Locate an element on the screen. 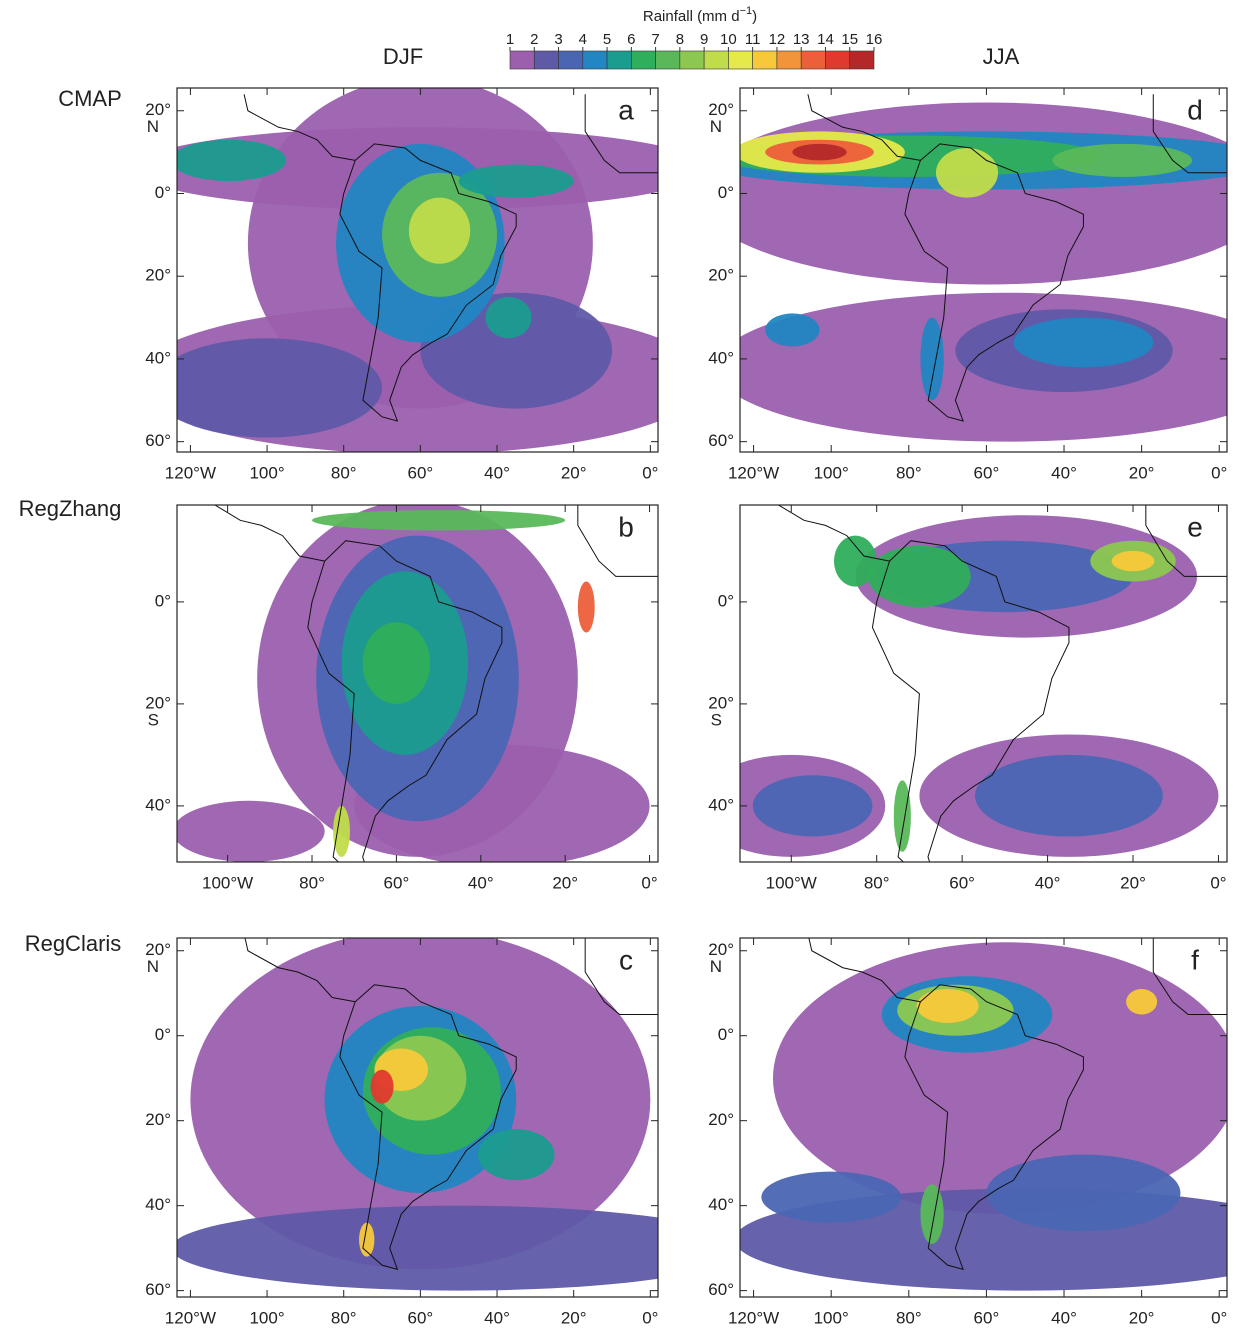 Image resolution: width=1236 pixels, height=1331 pixels. colorbar-tick-label: 5 is located at coordinates (607, 39).